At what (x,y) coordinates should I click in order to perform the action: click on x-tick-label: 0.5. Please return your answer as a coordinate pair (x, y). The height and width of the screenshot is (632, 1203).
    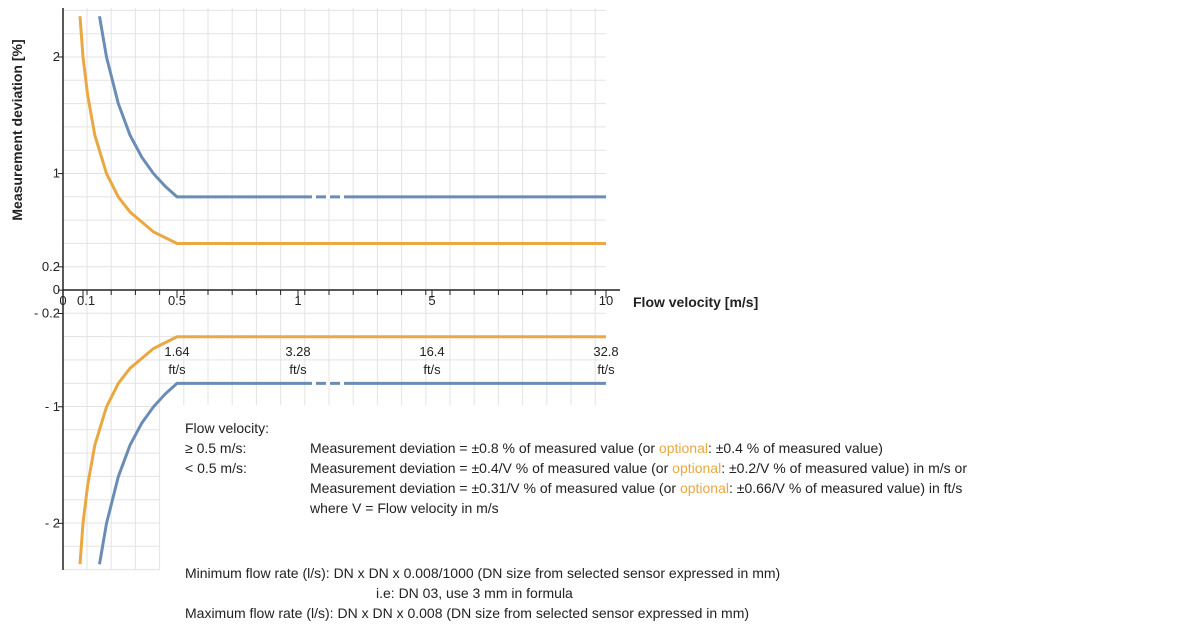
    Looking at the image, I should click on (177, 300).